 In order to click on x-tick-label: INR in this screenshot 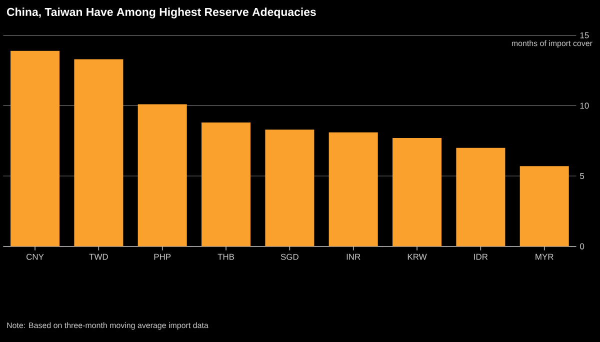, I will do `click(353, 257)`.